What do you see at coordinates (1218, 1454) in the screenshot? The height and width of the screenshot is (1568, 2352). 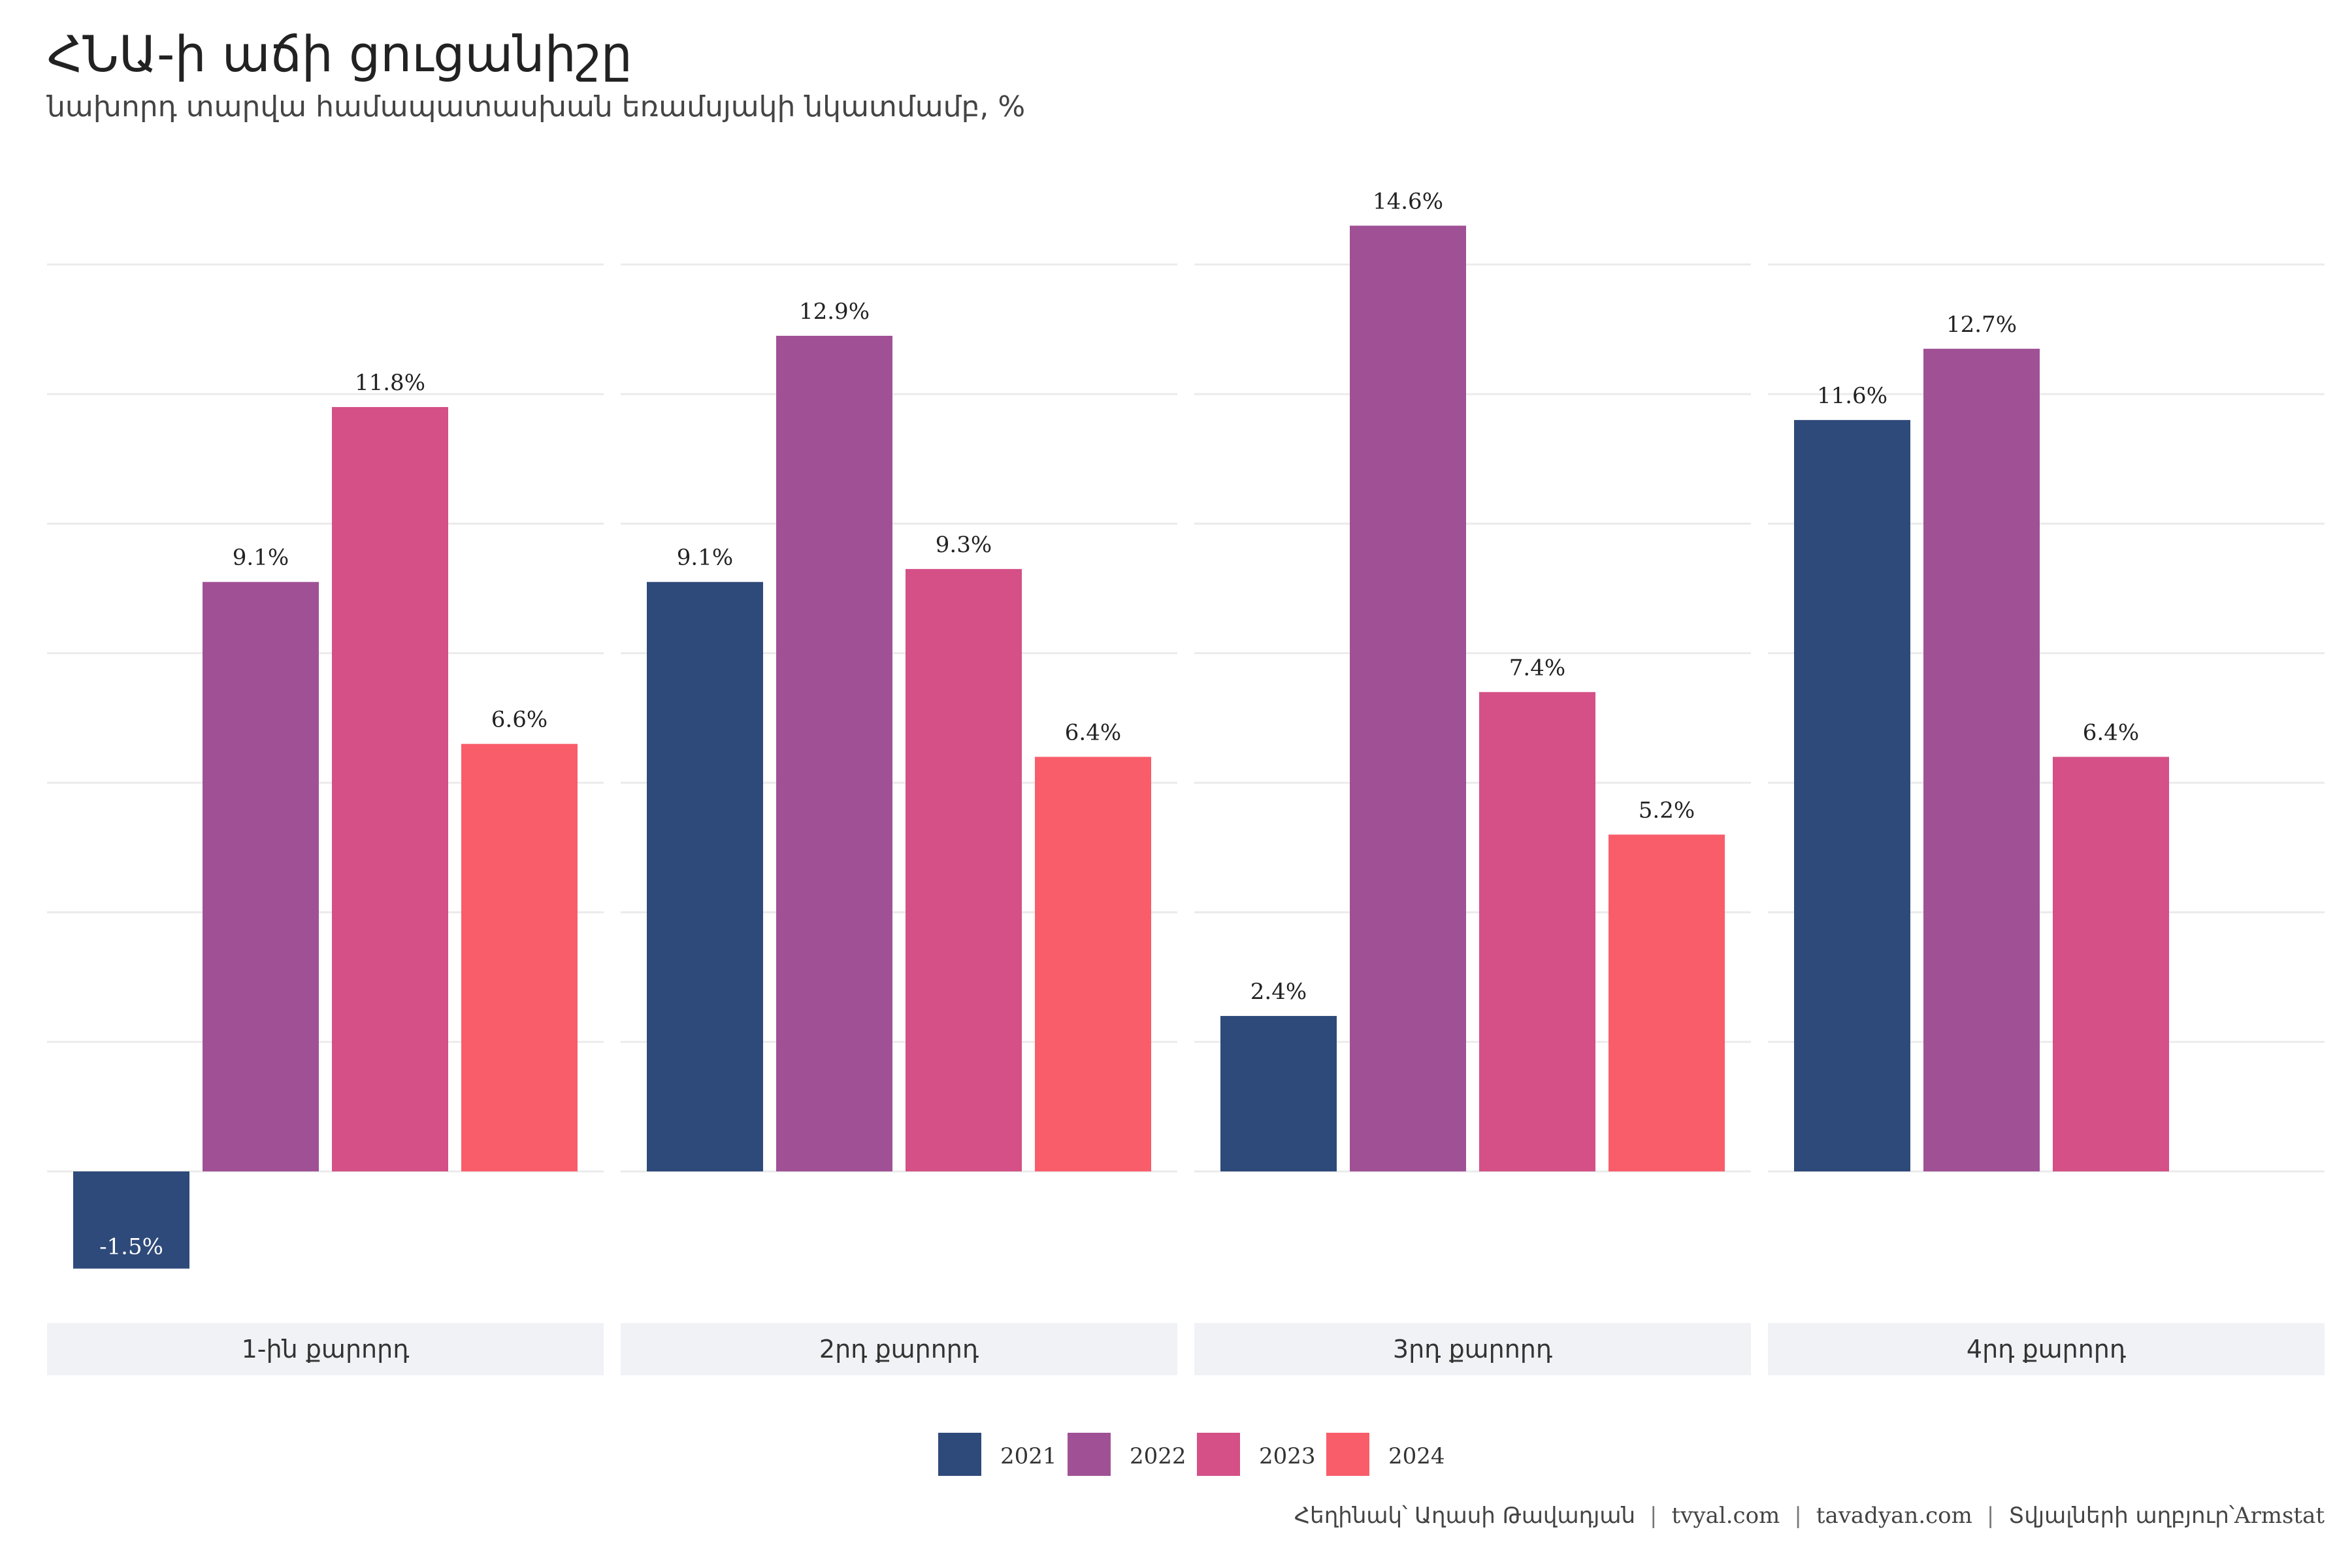 I see `legend-key-2023` at bounding box center [1218, 1454].